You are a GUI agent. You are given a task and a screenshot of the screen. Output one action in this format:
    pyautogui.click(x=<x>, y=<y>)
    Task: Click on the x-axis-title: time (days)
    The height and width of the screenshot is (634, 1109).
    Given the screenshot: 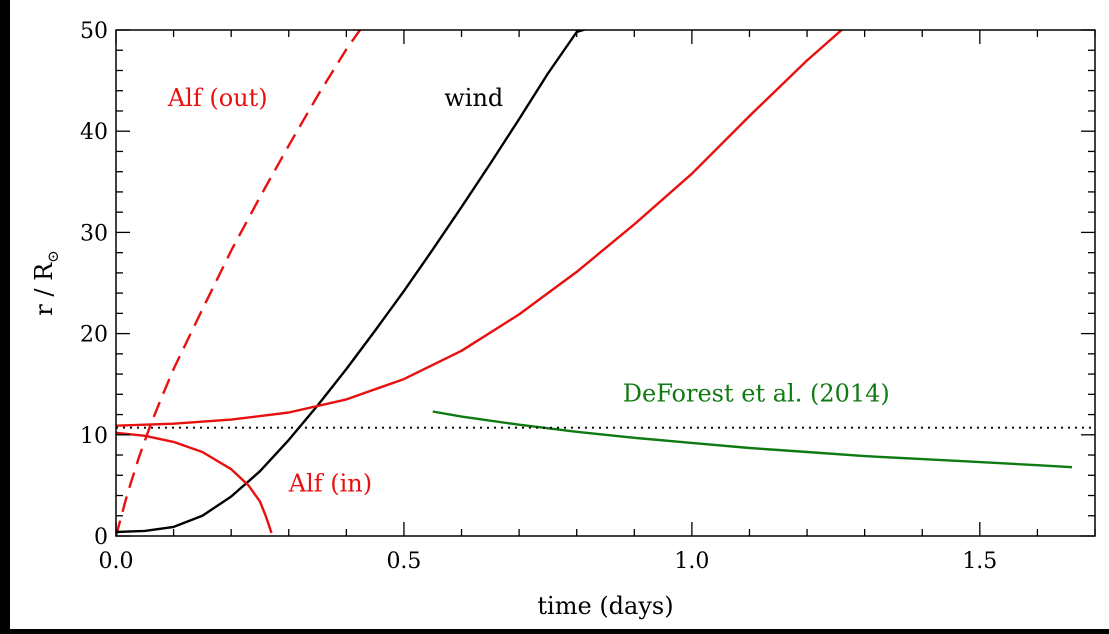 What is the action you would take?
    pyautogui.click(x=605, y=606)
    